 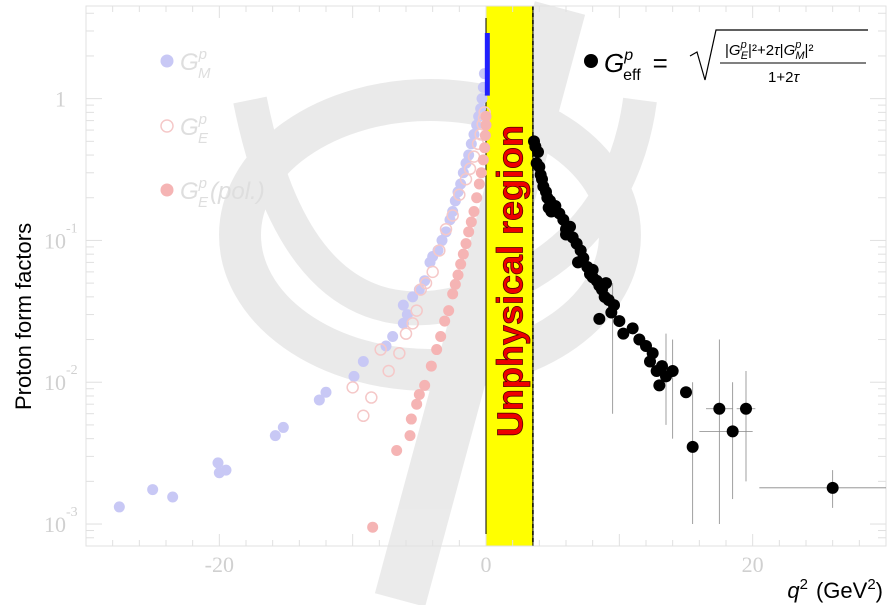 I want to click on y-tick-exponent: -2, so click(x=72, y=370).